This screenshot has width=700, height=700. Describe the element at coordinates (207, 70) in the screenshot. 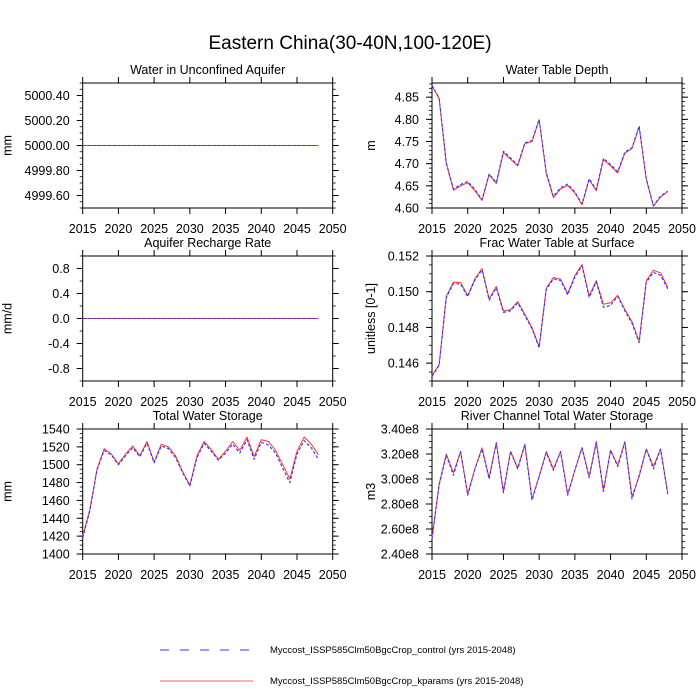

I see `panel-title: Water in Unconfined Aquifer` at that location.